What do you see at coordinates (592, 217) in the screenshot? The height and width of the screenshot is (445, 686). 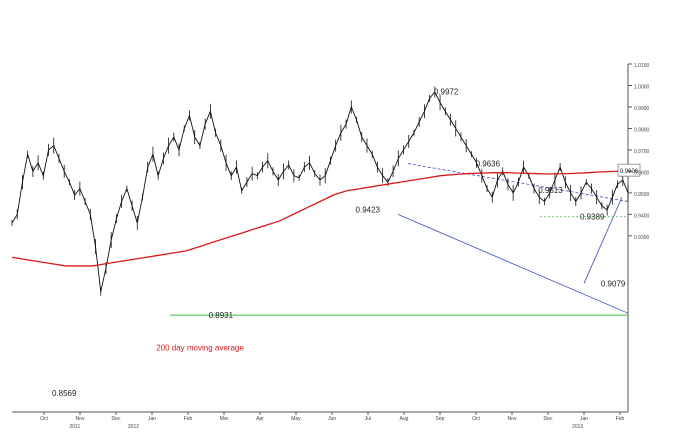 I see `price-annotation: 0.9389` at bounding box center [592, 217].